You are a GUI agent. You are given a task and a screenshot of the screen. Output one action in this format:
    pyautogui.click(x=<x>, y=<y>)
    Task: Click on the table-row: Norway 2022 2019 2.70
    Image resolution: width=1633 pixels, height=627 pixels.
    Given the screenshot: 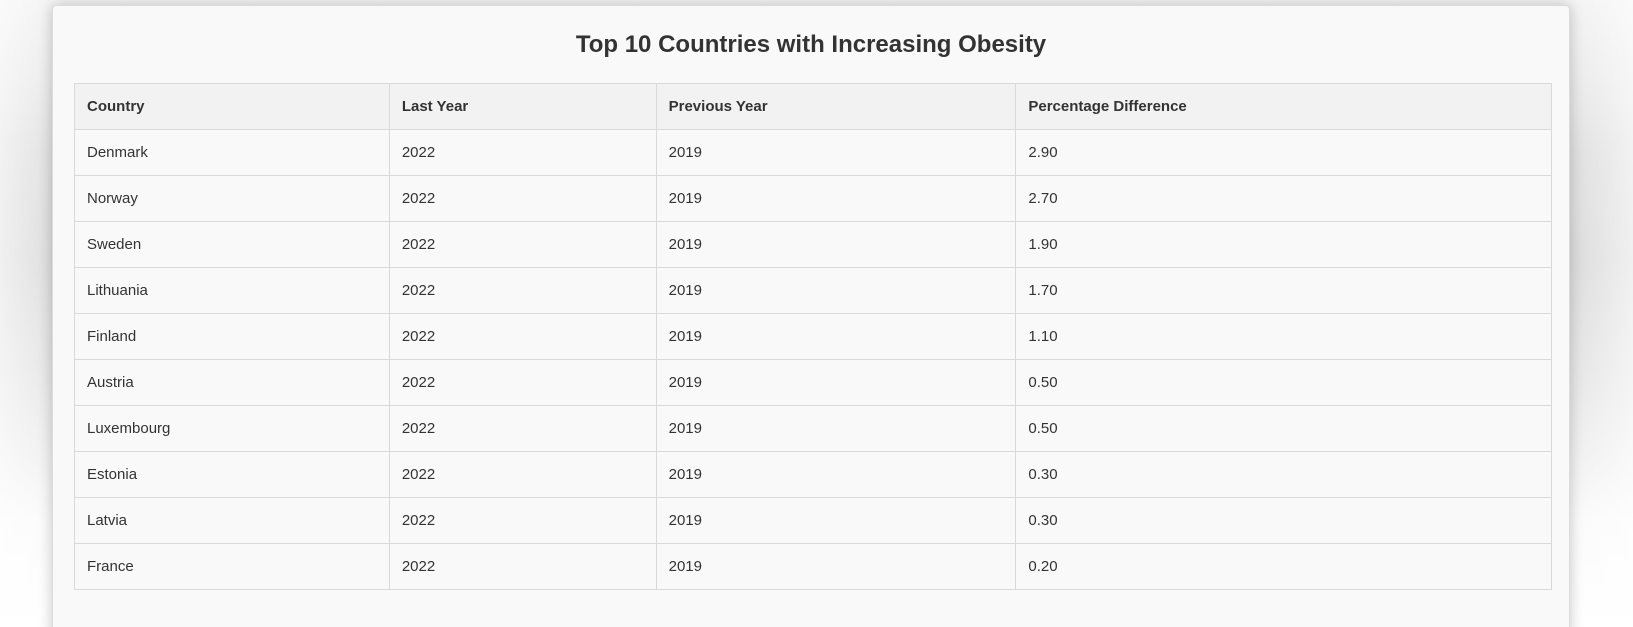 What is the action you would take?
    pyautogui.click(x=813, y=198)
    